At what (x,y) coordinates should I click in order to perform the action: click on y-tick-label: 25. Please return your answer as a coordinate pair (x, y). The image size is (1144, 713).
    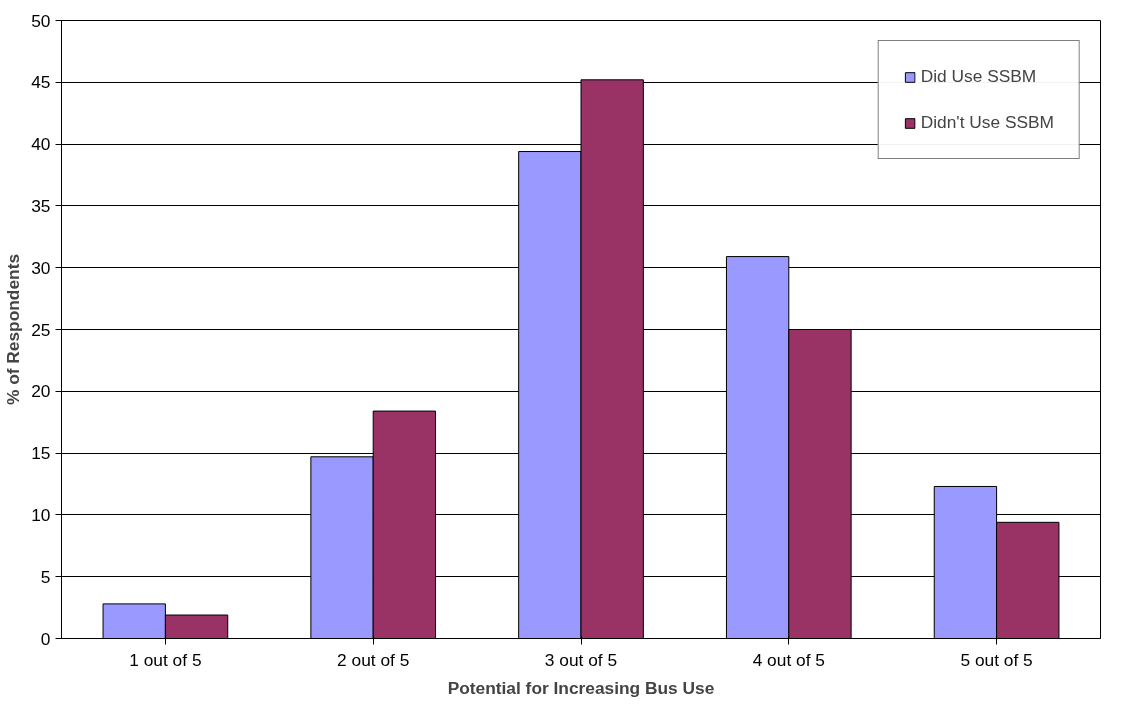
    Looking at the image, I should click on (41, 329).